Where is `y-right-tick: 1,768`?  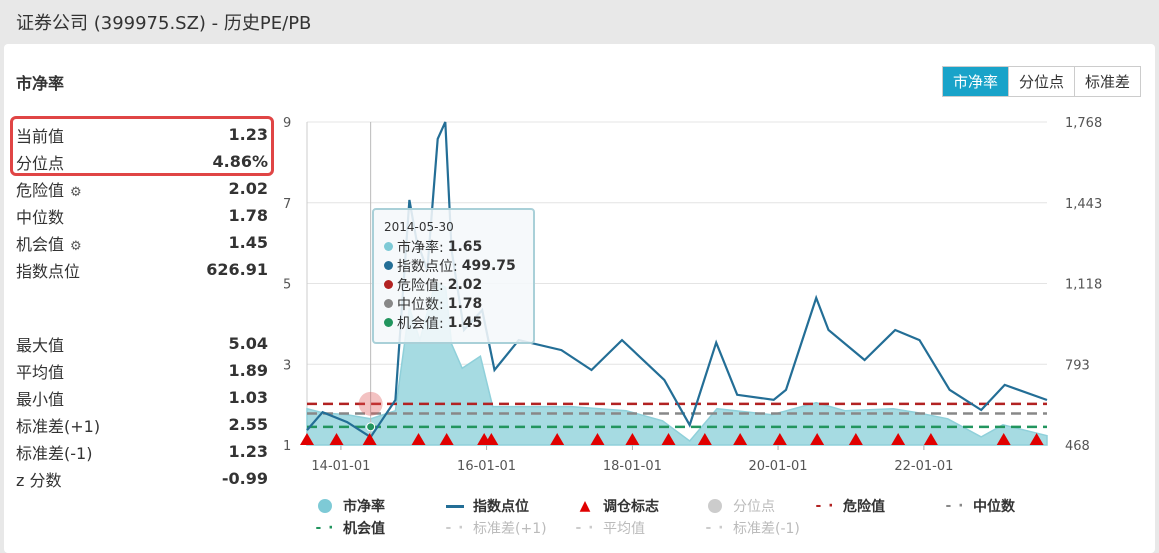 y-right-tick: 1,768 is located at coordinates (1083, 123).